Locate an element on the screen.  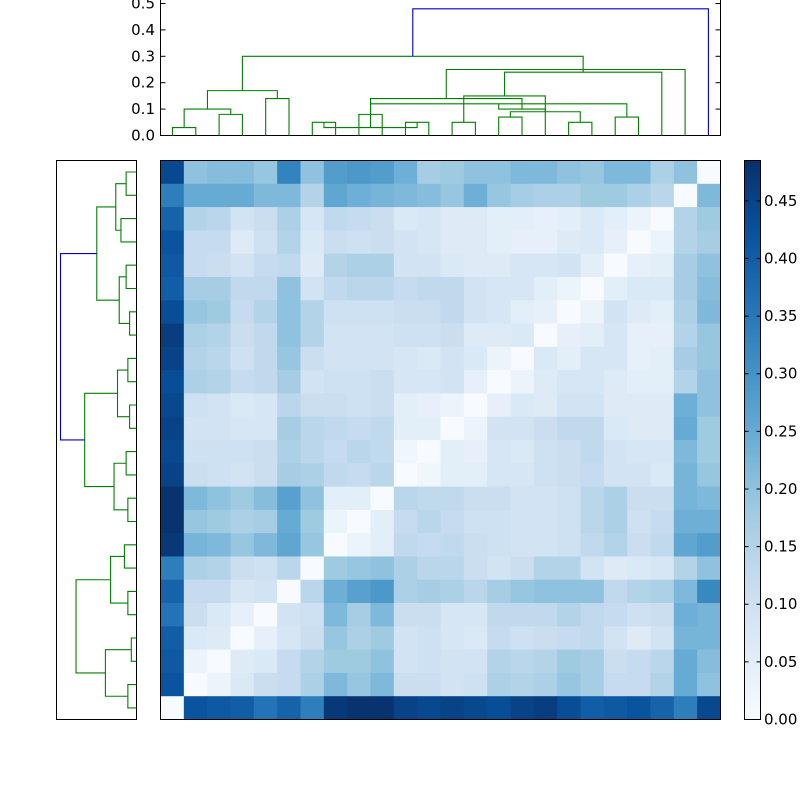
top-dendrogram: 0.0 0.1 0.2 0.3 0.4 0.5 is located at coordinates (426, 72).